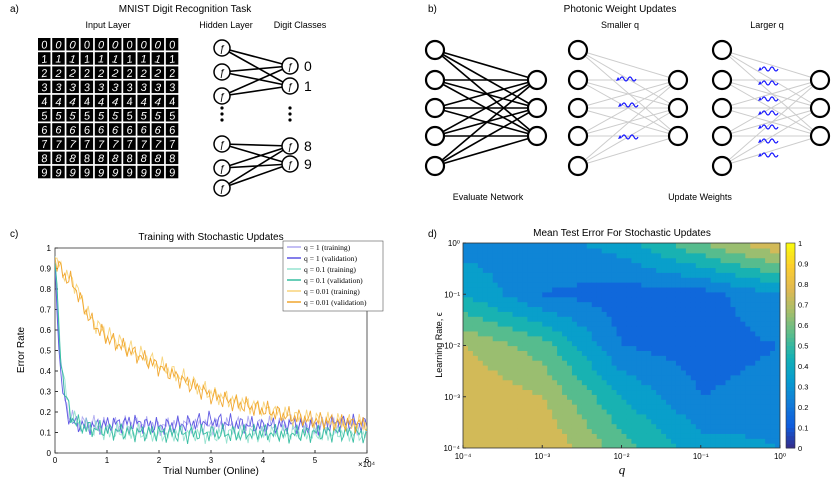  What do you see at coordinates (256, 157) in the screenshot?
I see `connection-line` at bounding box center [256, 157].